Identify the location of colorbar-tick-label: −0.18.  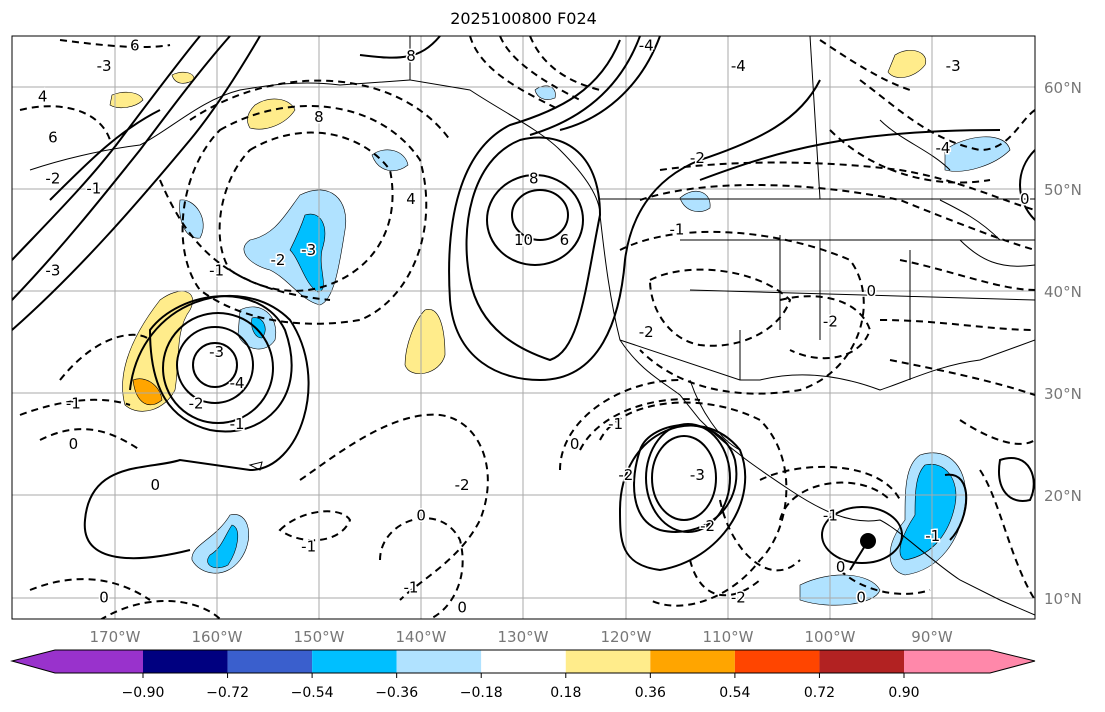
(481, 693).